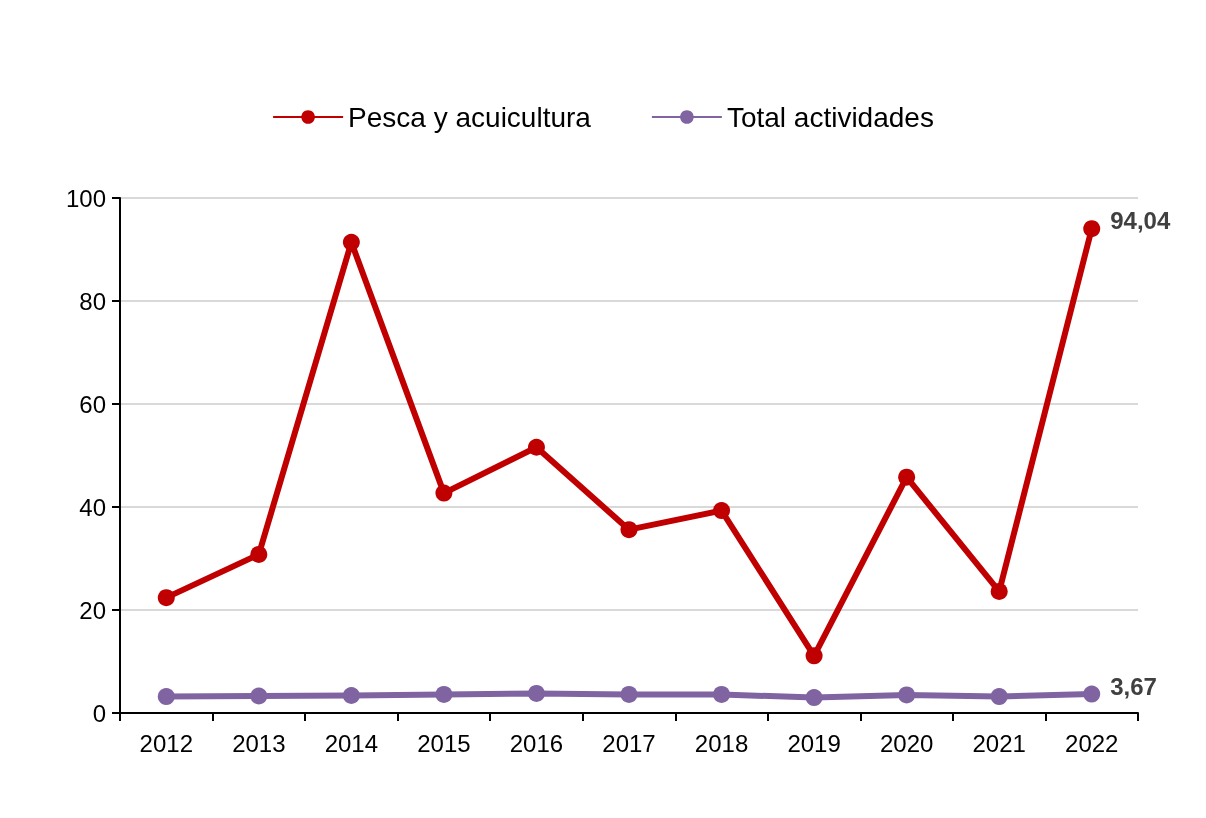  I want to click on legend-label: Total actividades, so click(830, 117).